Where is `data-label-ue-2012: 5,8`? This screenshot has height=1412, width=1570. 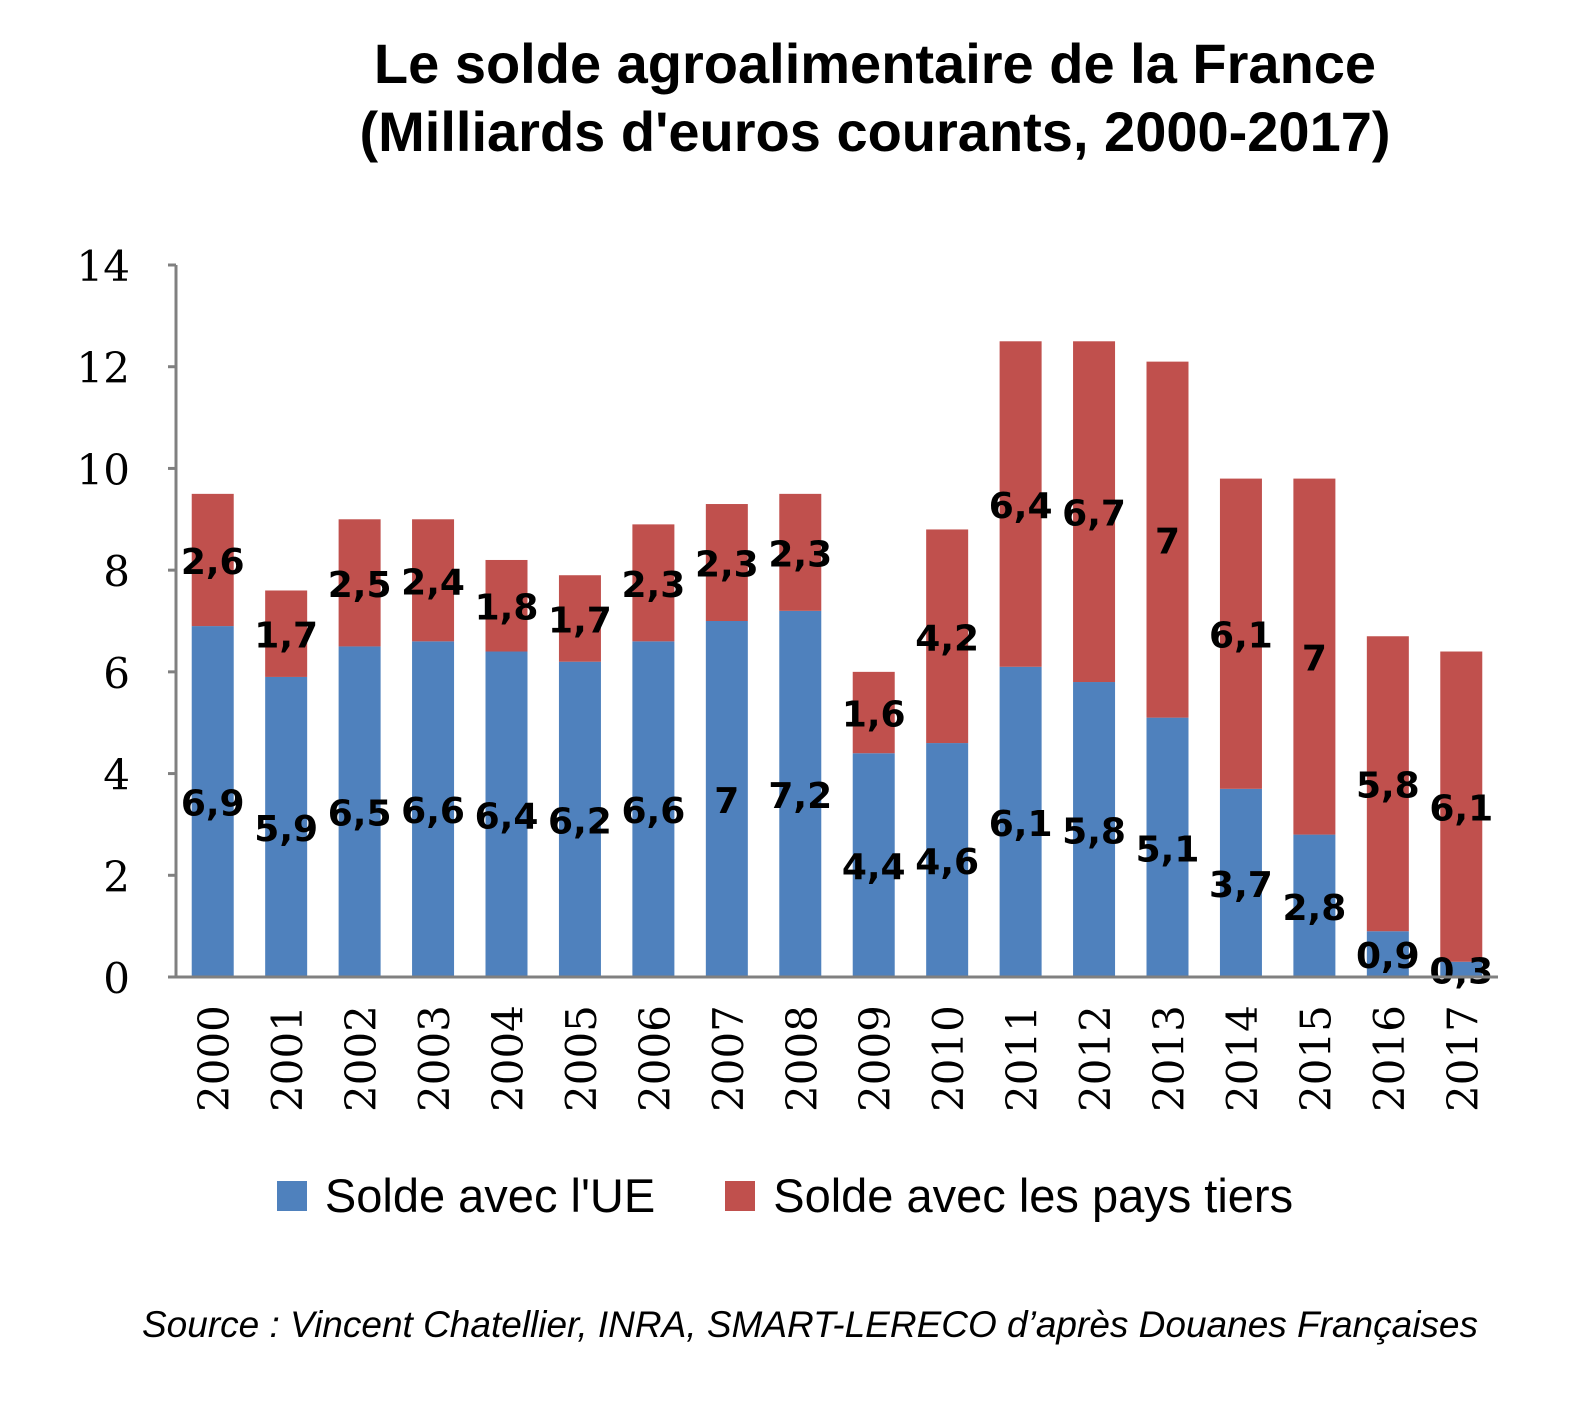 data-label-ue-2012: 5,8 is located at coordinates (1094, 832).